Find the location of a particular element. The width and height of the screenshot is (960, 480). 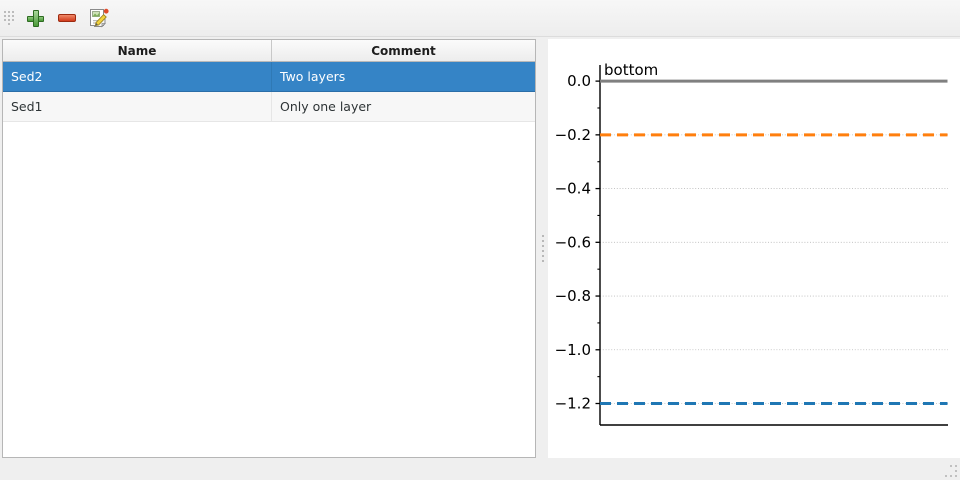

y-axis-tick-label: −0.4 is located at coordinates (573, 189).